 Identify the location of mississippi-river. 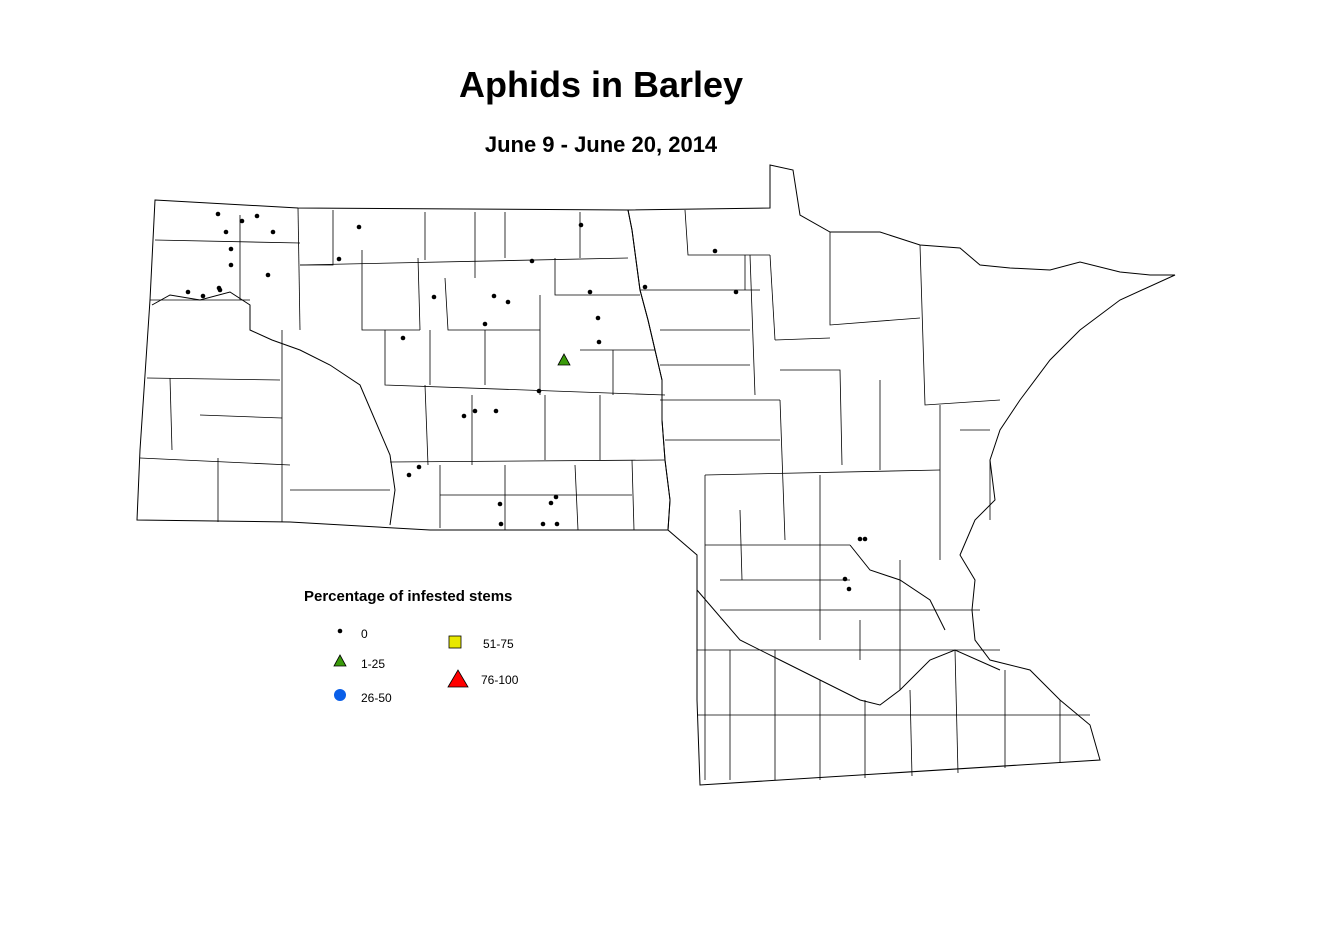
(848, 647).